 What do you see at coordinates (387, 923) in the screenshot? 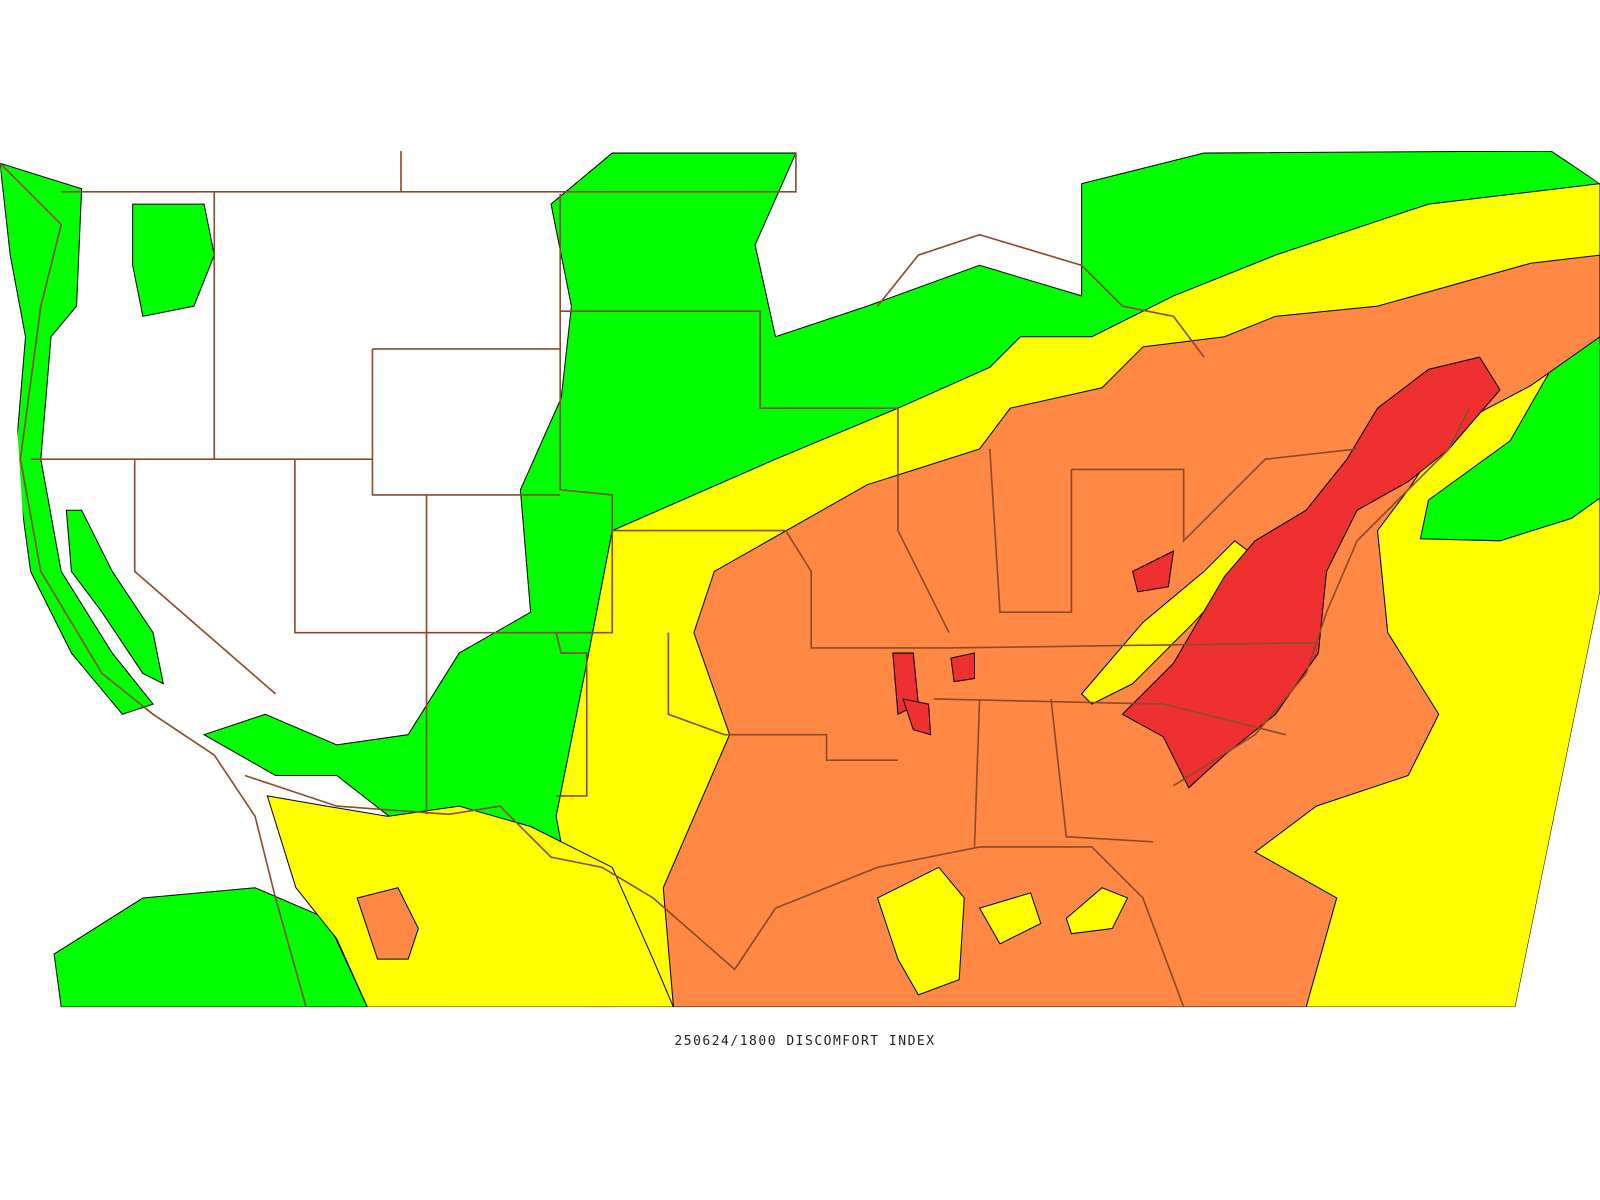
I see `orange-zone` at bounding box center [387, 923].